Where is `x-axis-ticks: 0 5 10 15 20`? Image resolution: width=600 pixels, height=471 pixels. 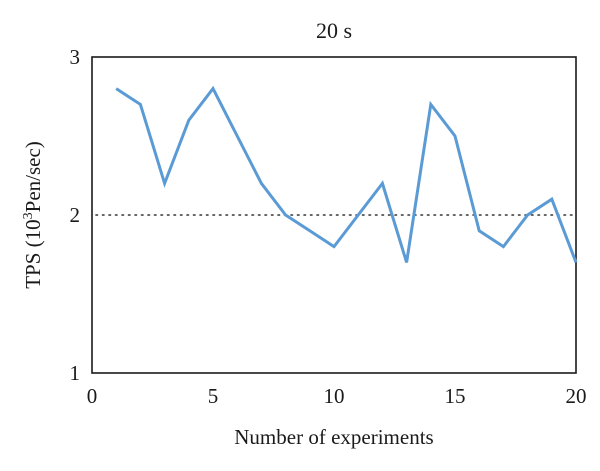 x-axis-ticks: 0 5 10 15 20 is located at coordinates (337, 396).